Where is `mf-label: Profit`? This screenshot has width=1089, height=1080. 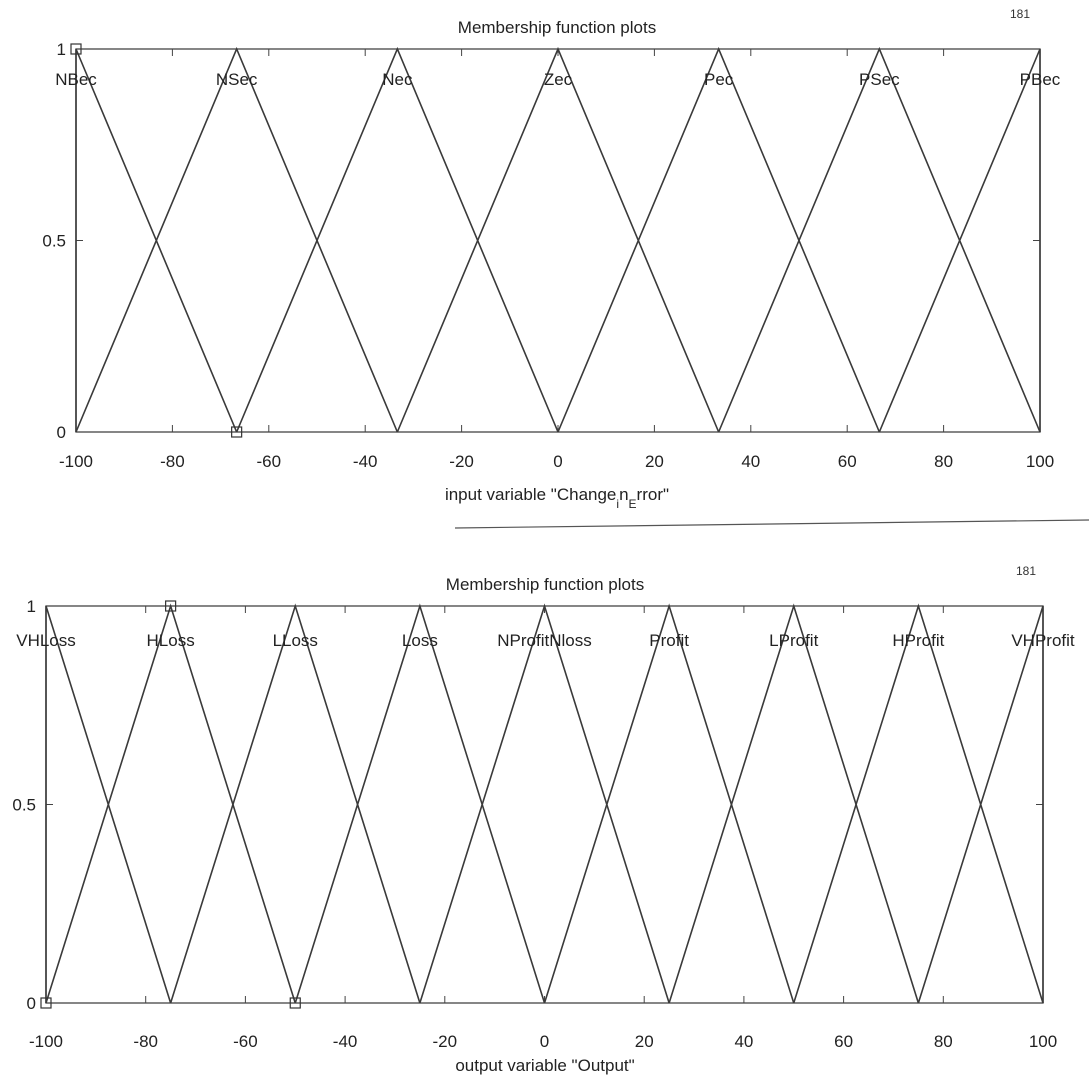
mf-label: Profit is located at coordinates (669, 640).